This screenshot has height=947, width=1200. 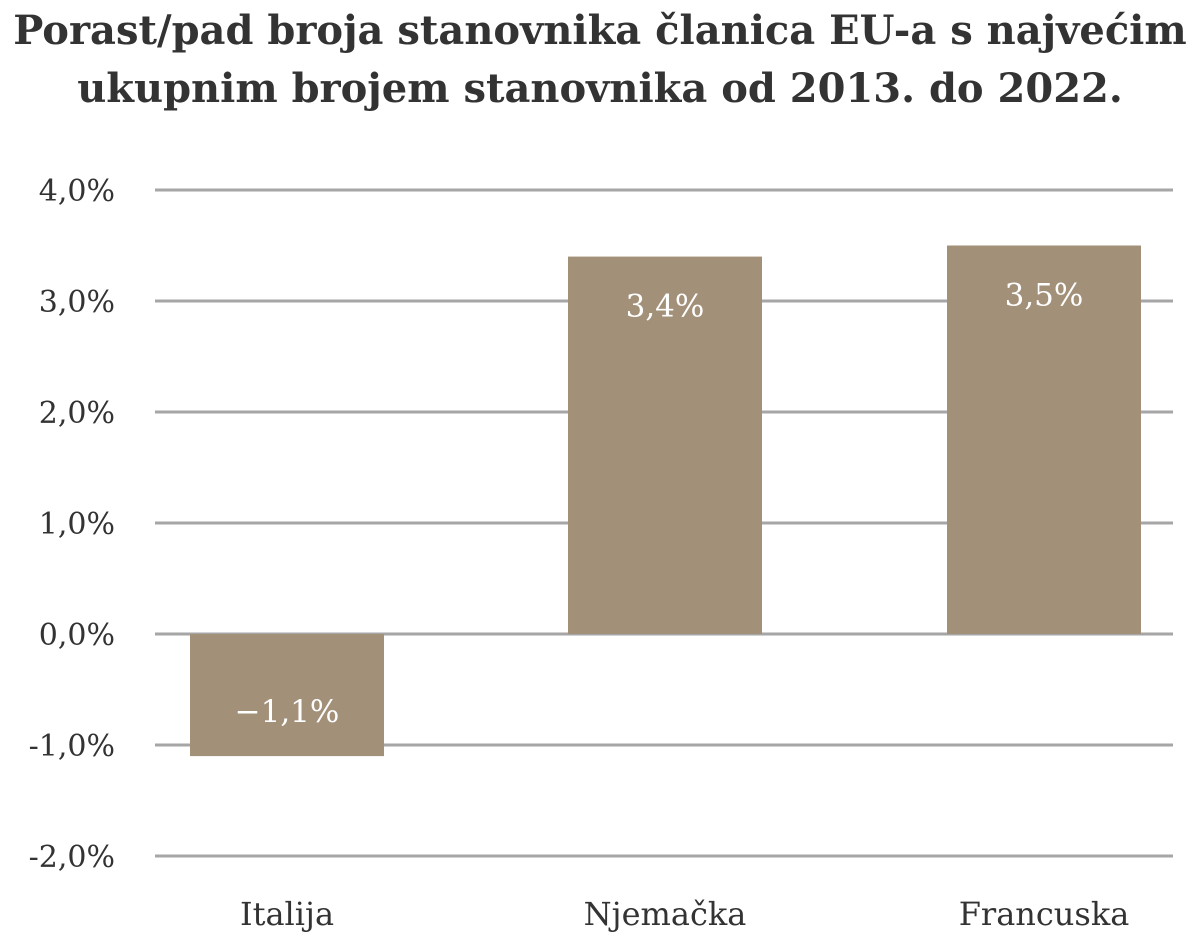 What do you see at coordinates (287, 712) in the screenshot?
I see `data-label-0: −1,1%` at bounding box center [287, 712].